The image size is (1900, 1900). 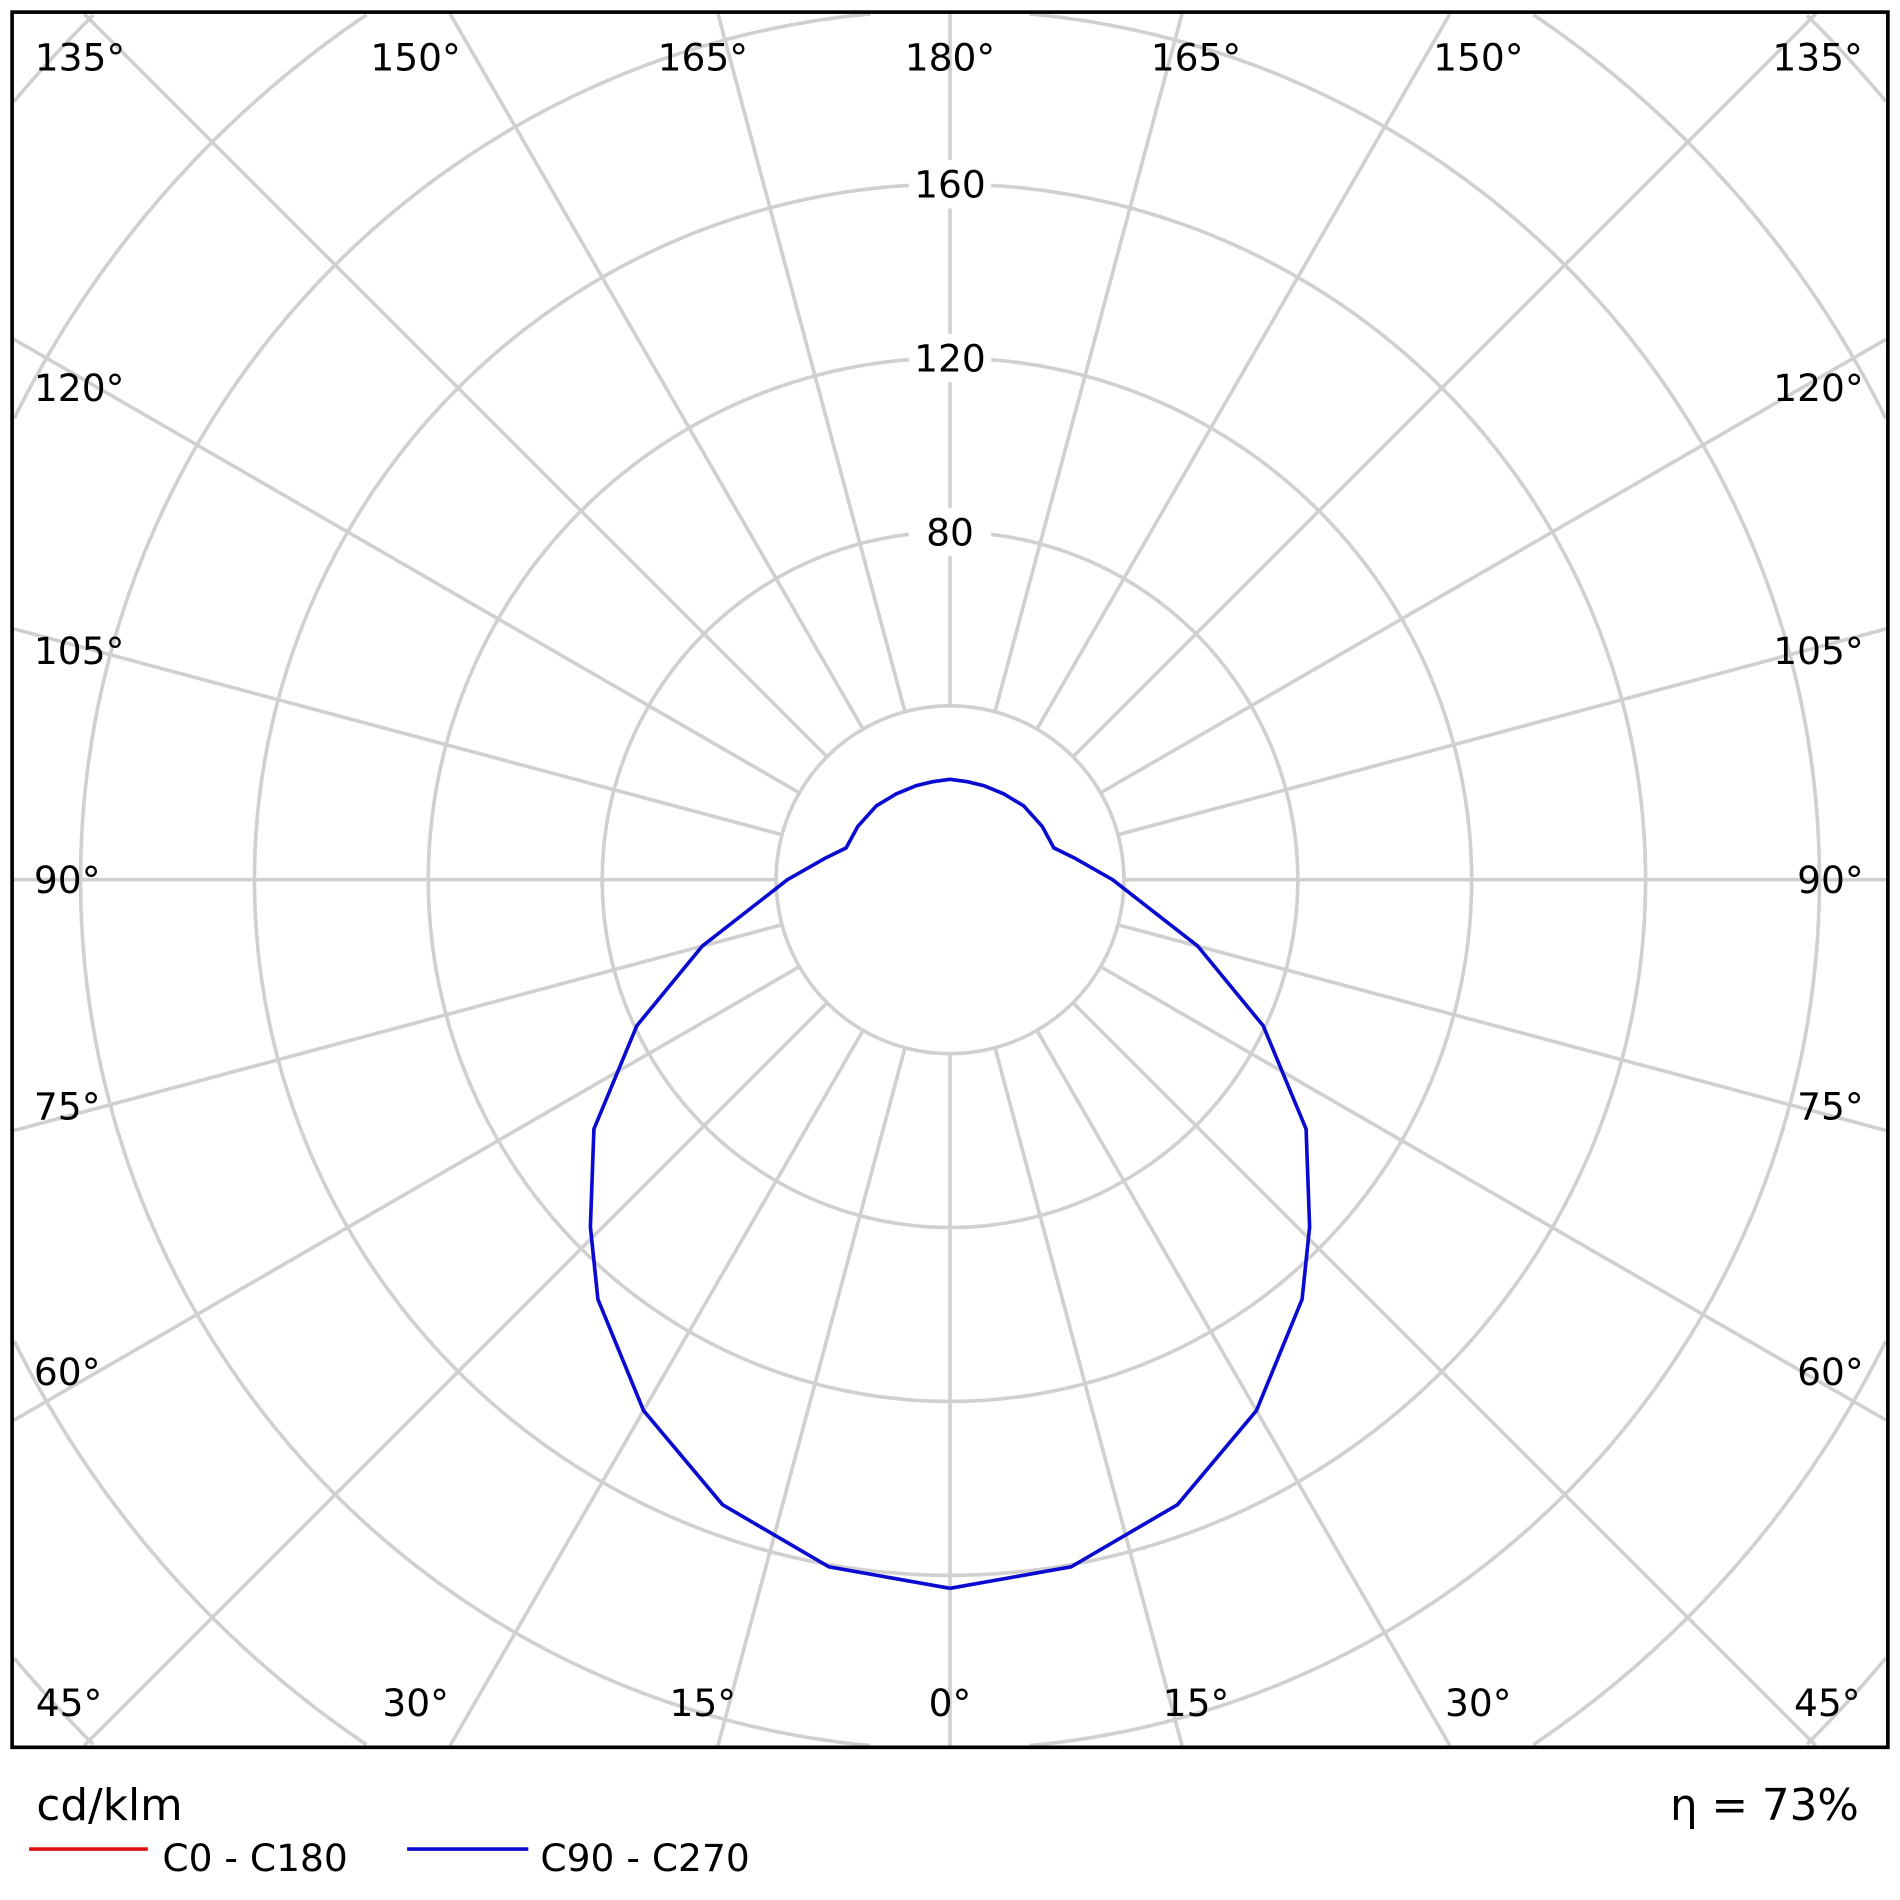 I want to click on efficiency-label: η = 73%, so click(x=1764, y=1806).